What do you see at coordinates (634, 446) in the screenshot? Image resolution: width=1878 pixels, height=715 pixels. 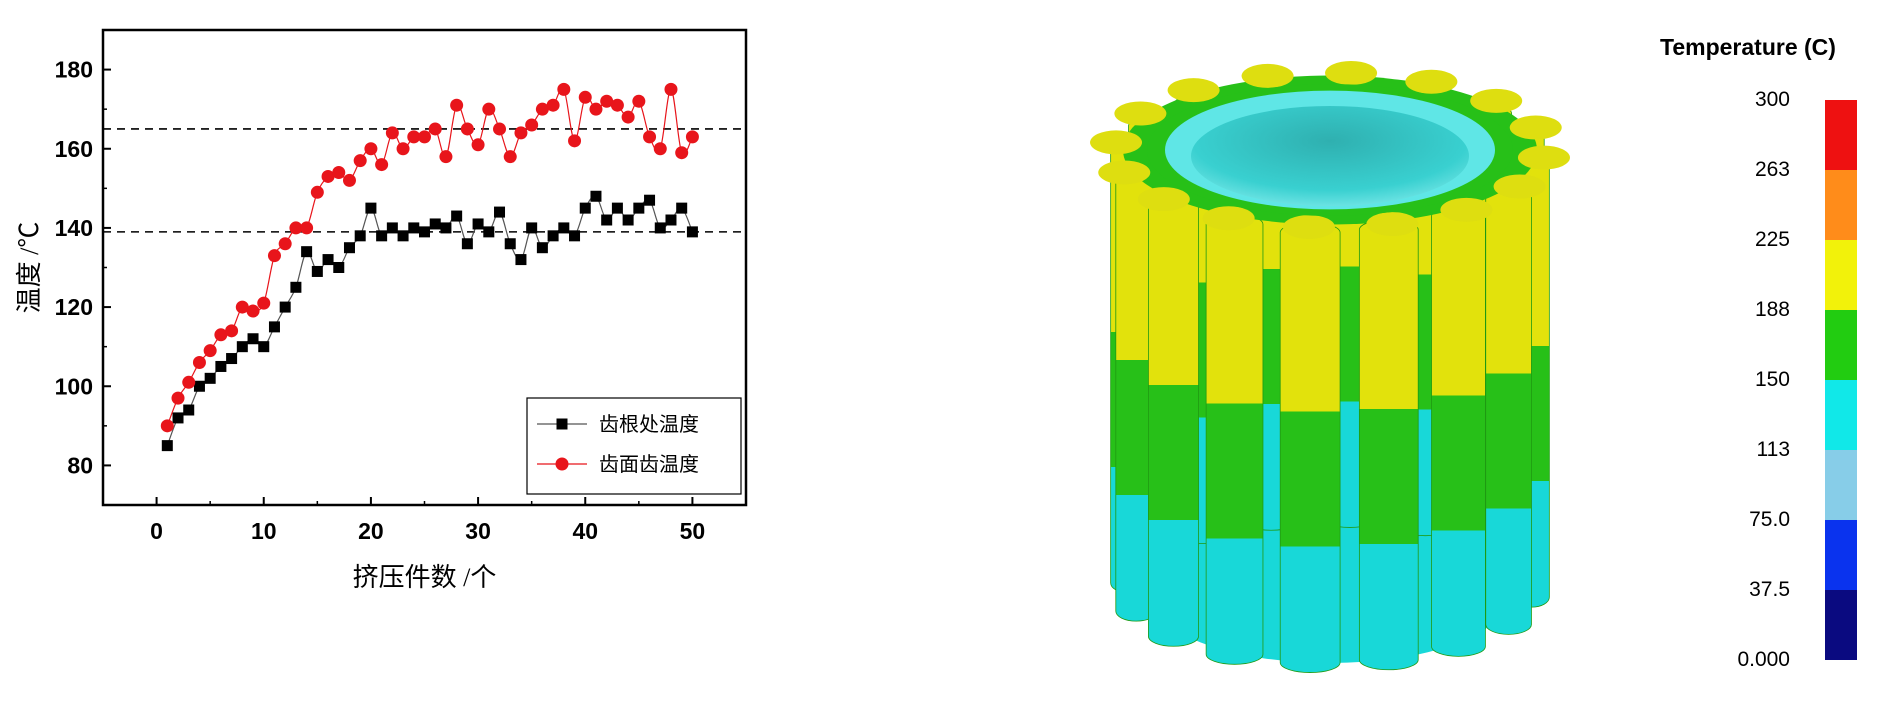 I see `legend-box` at bounding box center [634, 446].